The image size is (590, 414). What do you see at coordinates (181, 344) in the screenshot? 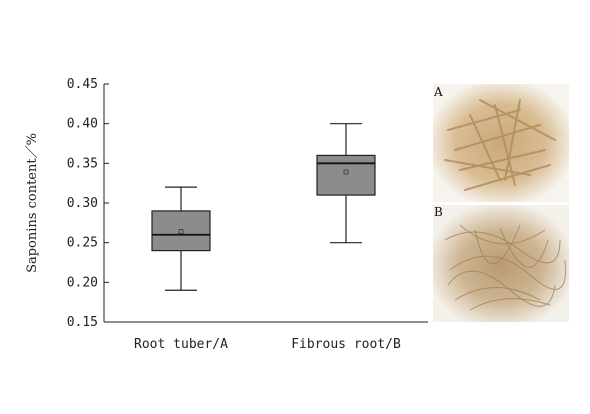
I see `category-label: Root tuber/A` at bounding box center [181, 344].